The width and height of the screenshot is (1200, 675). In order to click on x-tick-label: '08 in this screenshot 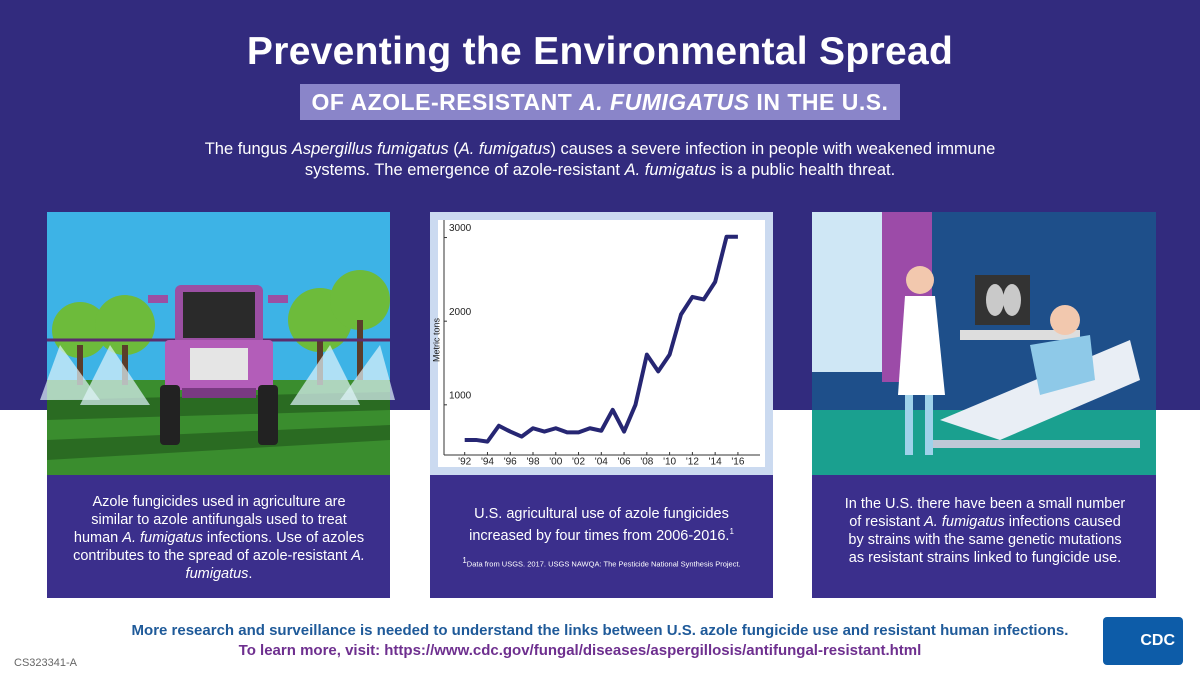, I will do `click(646, 462)`.